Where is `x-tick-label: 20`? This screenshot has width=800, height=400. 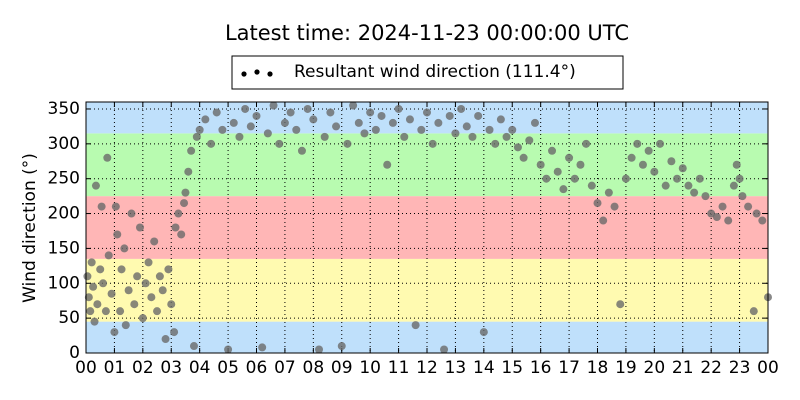
x-tick-label: 20 is located at coordinates (655, 368).